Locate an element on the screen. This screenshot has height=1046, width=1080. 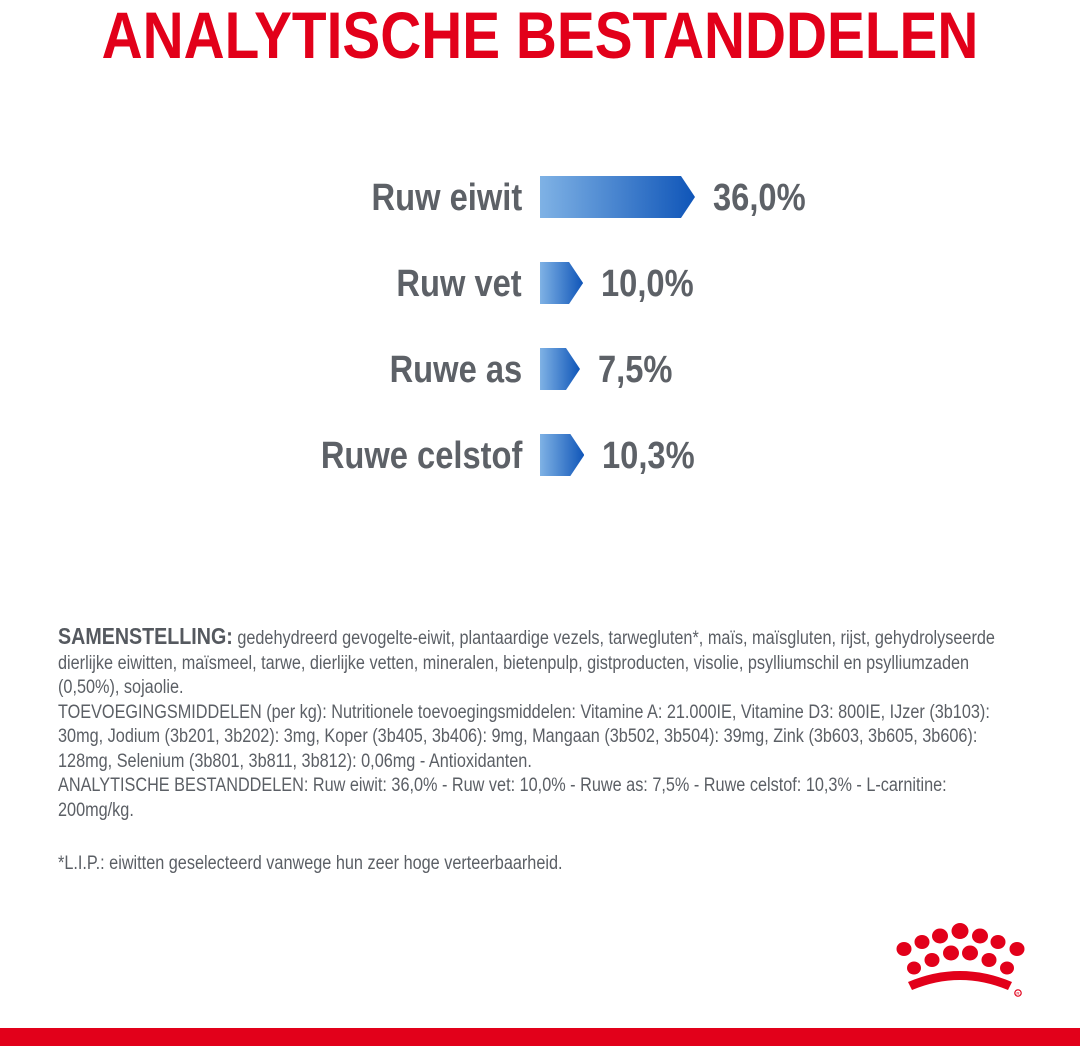
chart-row: Ruwe celstof 10,3% is located at coordinates (540, 456).